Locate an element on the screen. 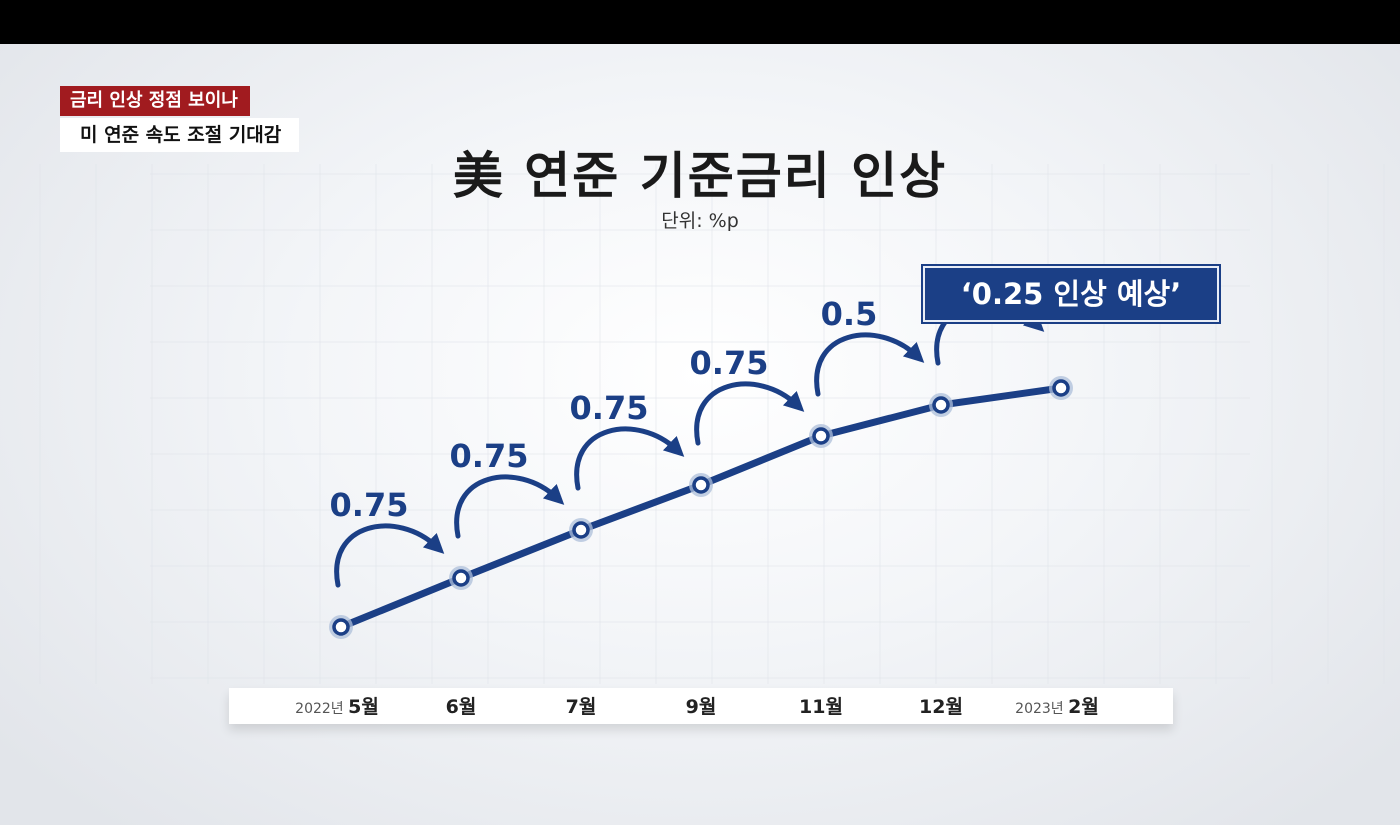 The image size is (1400, 825). unit-label: 단위: %p is located at coordinates (700, 221).